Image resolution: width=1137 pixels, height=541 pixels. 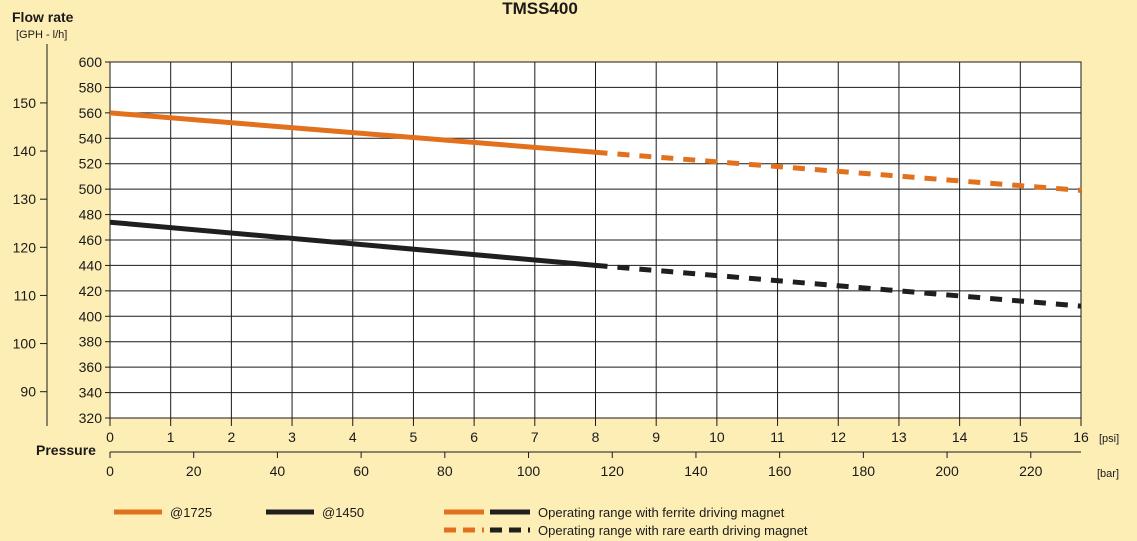 What do you see at coordinates (613, 471) in the screenshot?
I see `x-tick-label-bar: 120` at bounding box center [613, 471].